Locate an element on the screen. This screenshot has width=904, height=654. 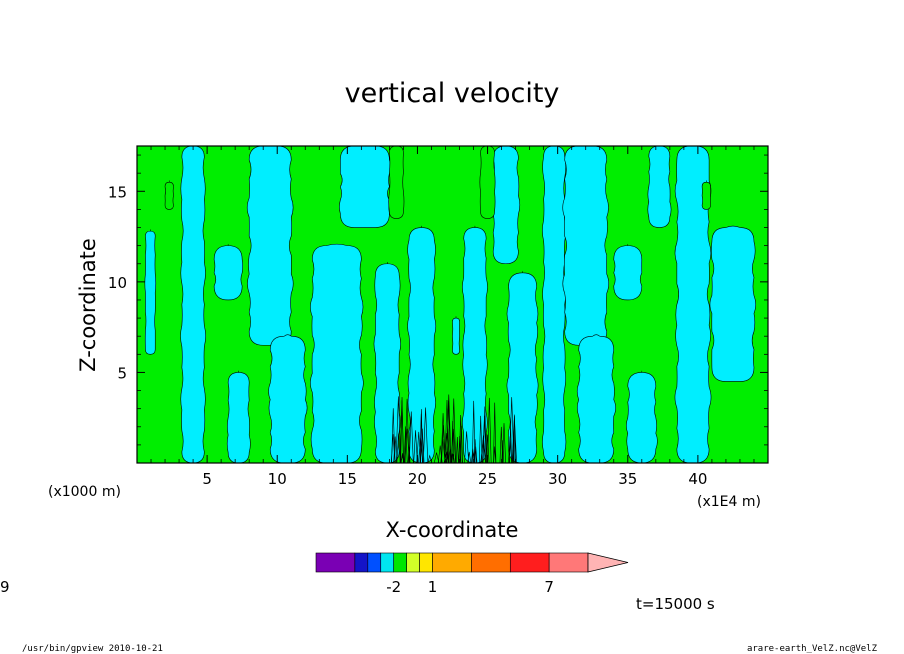
x-unit-right: (x1E4 m) is located at coordinates (729, 502).